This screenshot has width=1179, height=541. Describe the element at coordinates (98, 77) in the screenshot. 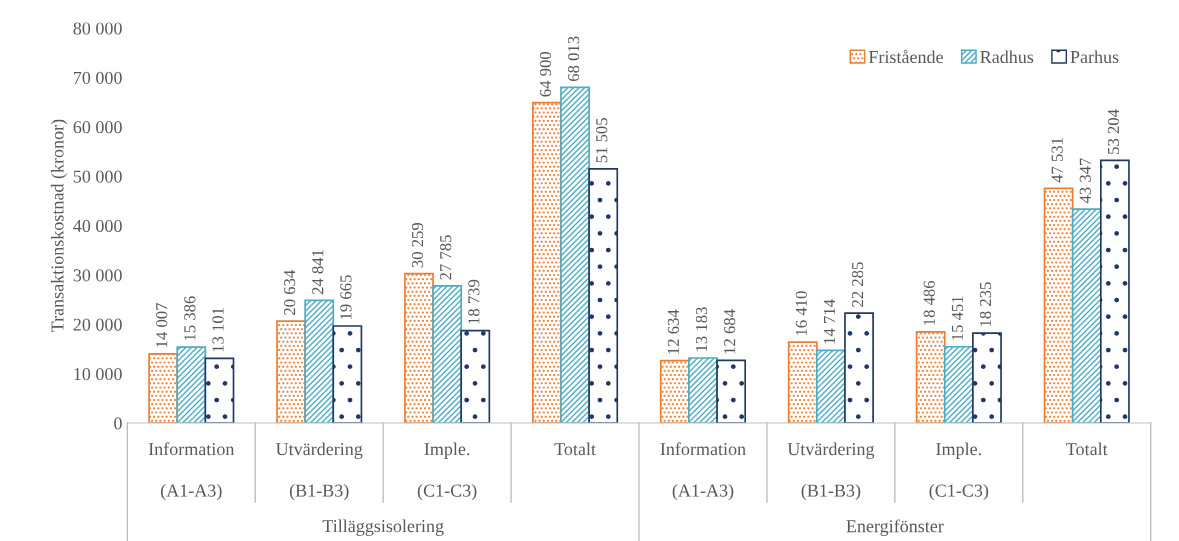

I see `y-tick-label: 70 000` at that location.